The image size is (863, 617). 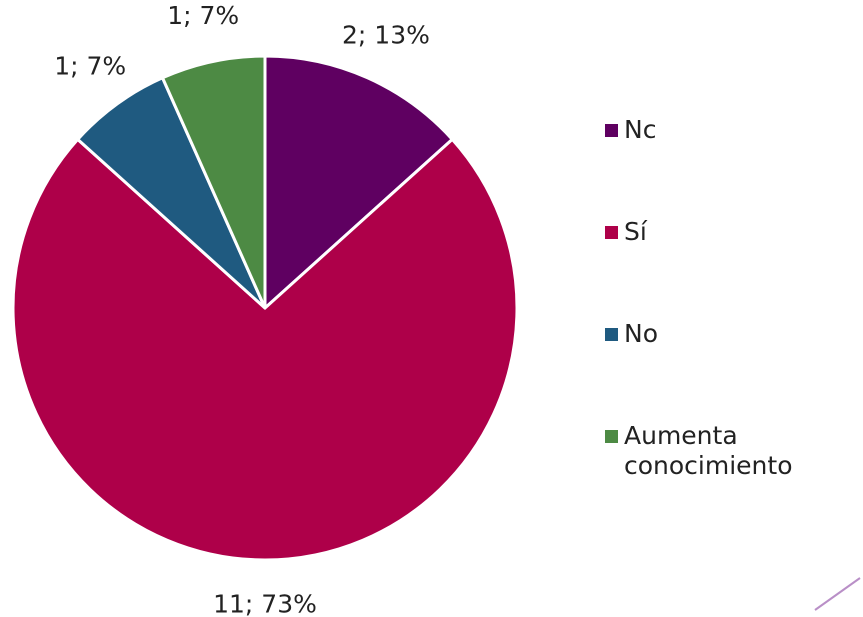 What do you see at coordinates (837, 594) in the screenshot?
I see `decoration` at bounding box center [837, 594].